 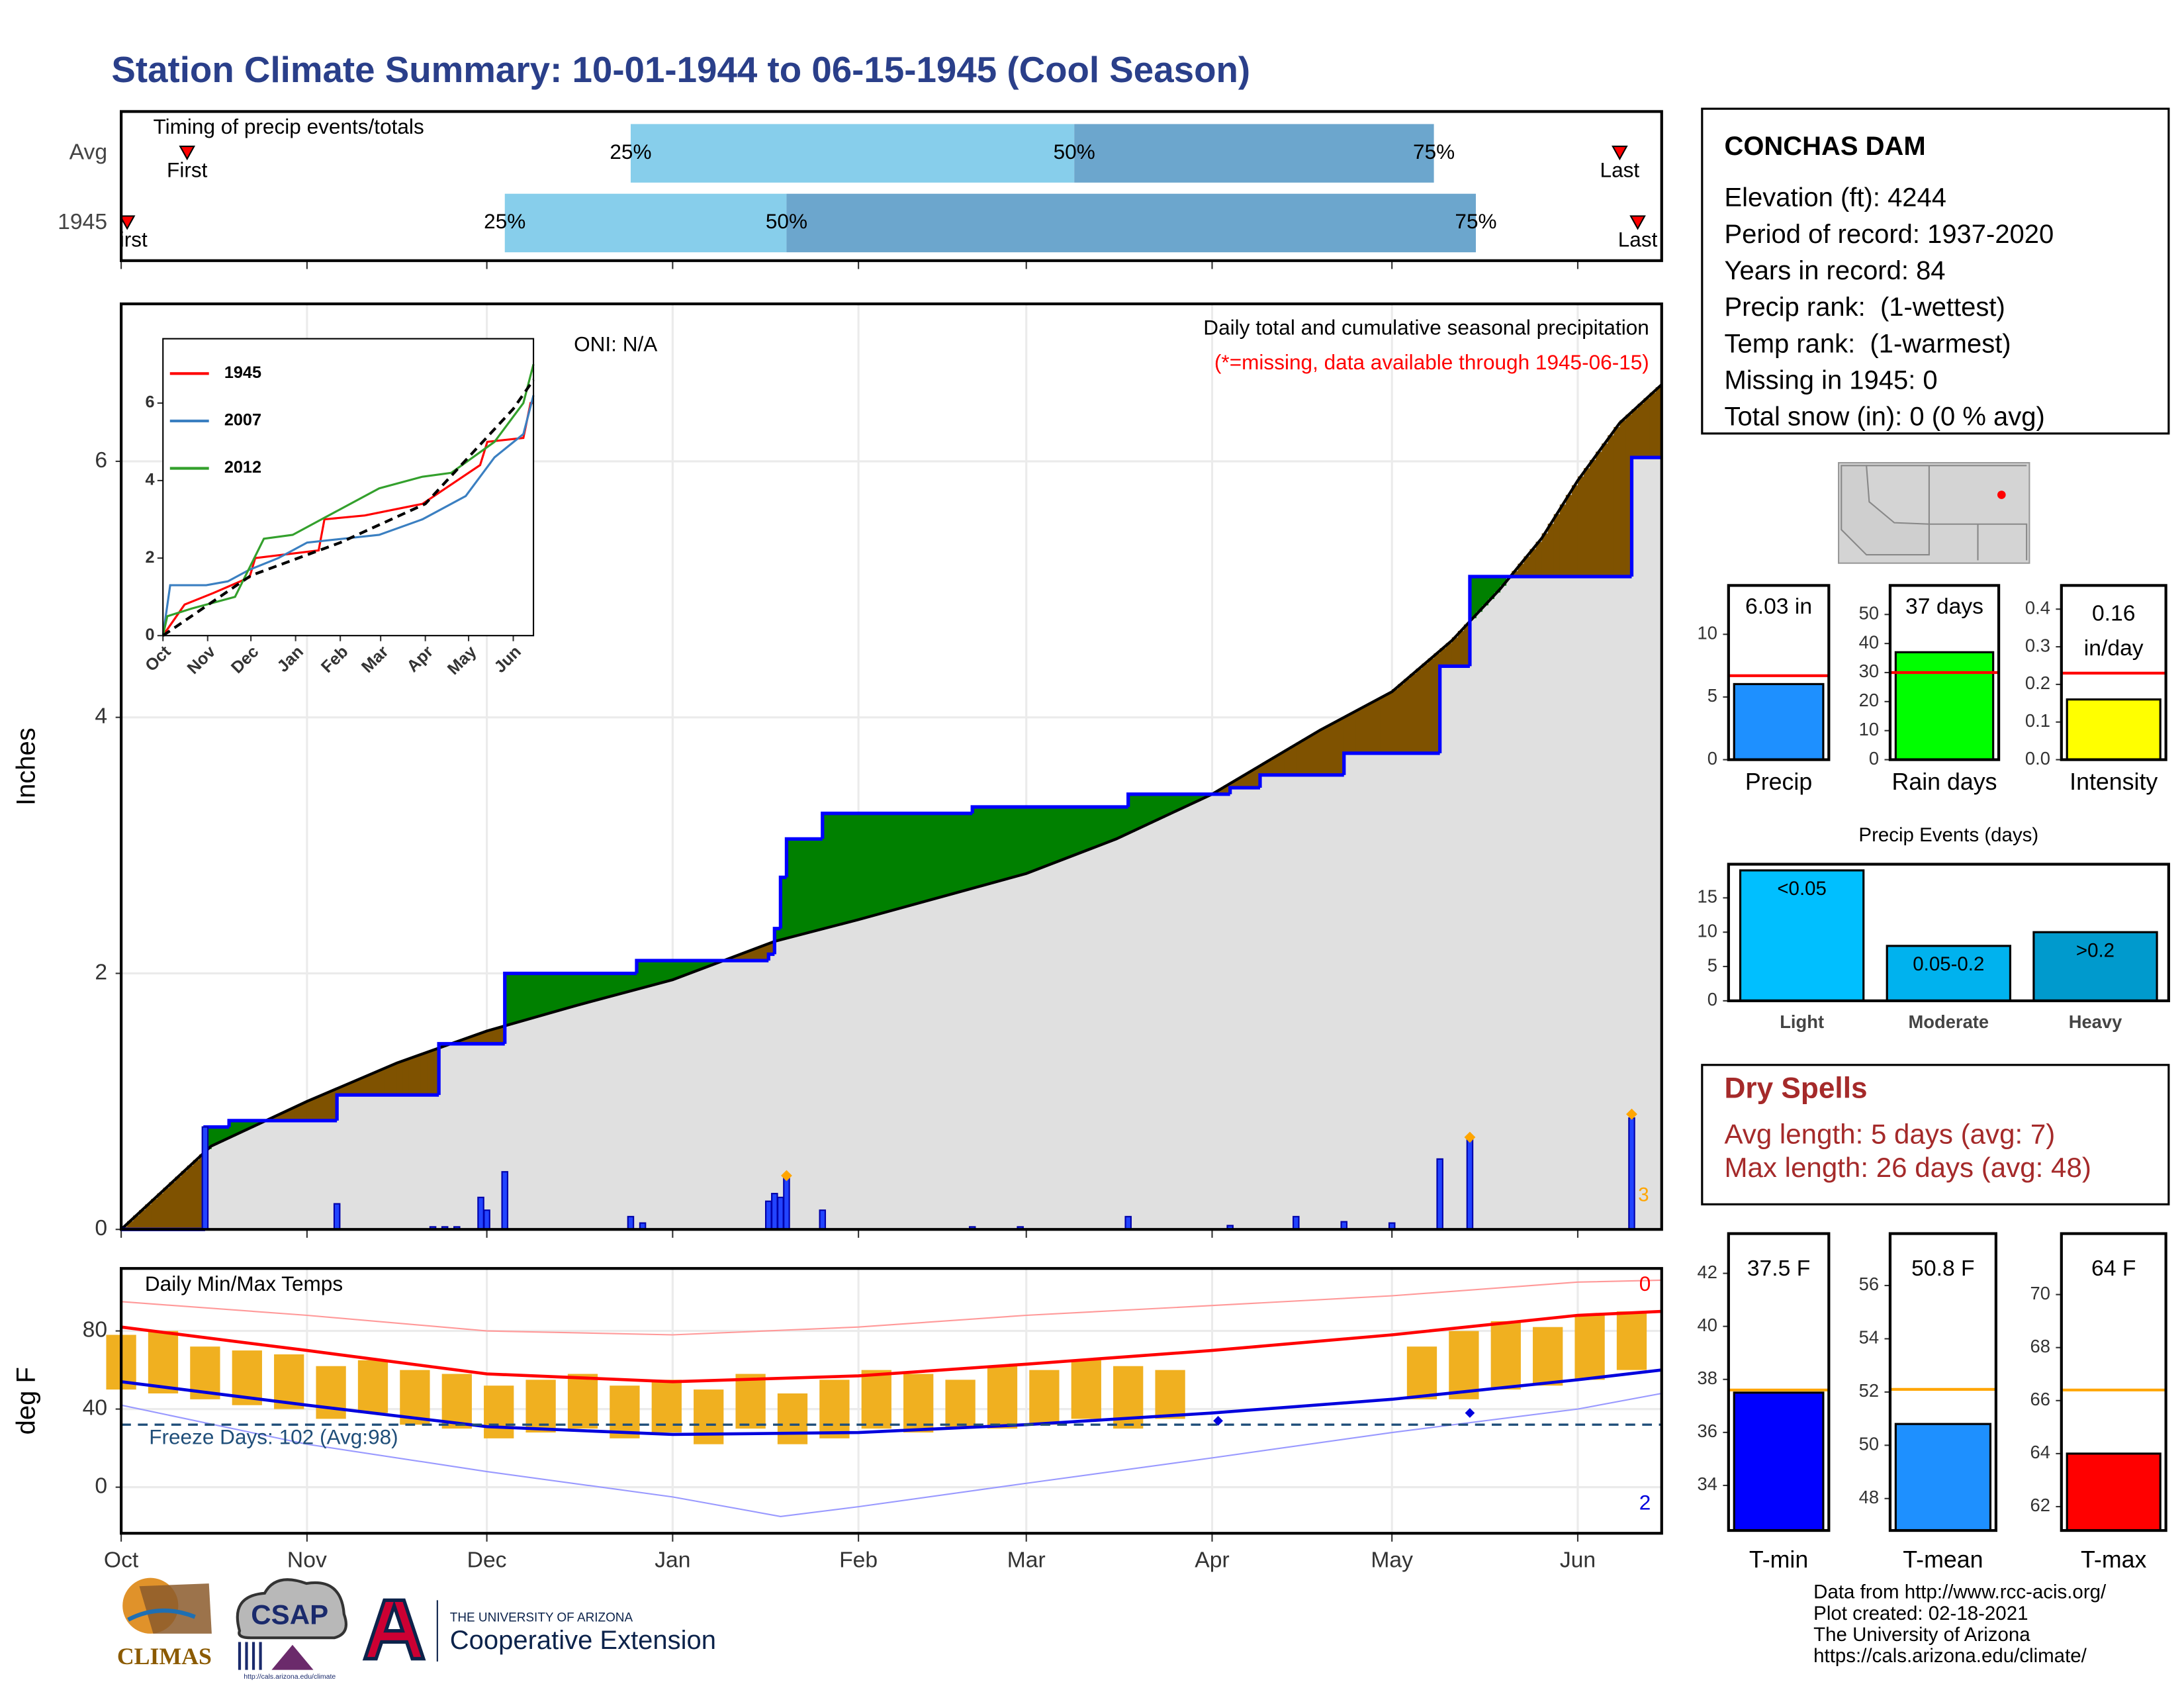 I want to click on quantile-bar, so click(x=645, y=223).